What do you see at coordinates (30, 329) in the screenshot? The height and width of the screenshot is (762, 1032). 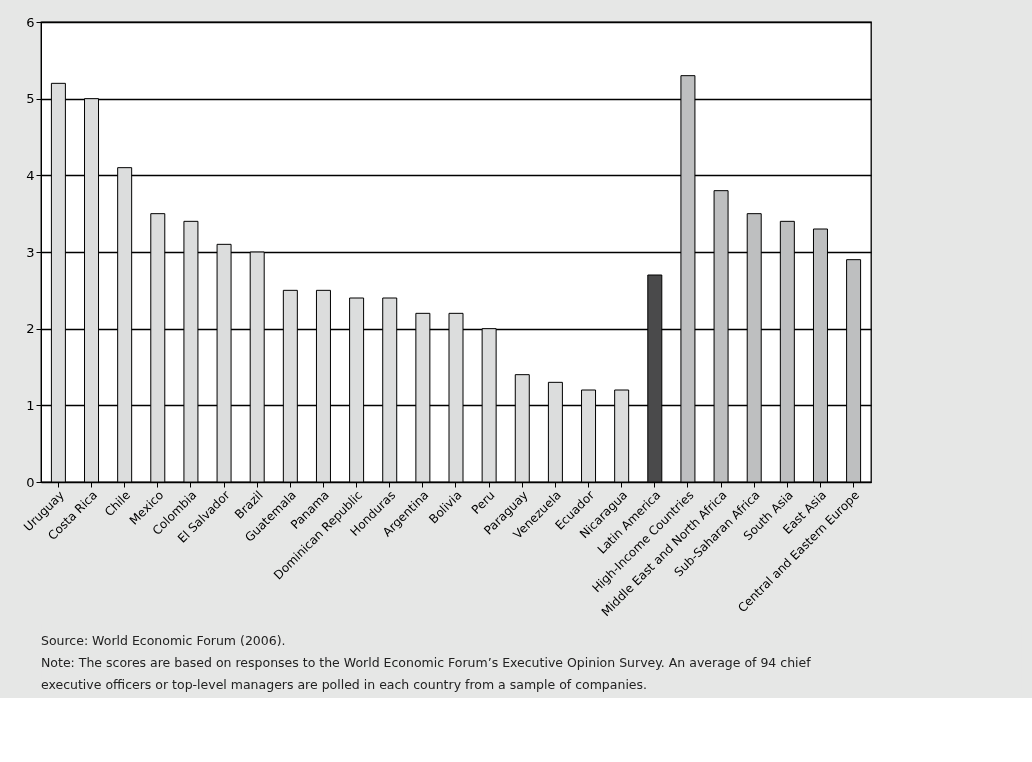 I see `y-tick-label: 2` at bounding box center [30, 329].